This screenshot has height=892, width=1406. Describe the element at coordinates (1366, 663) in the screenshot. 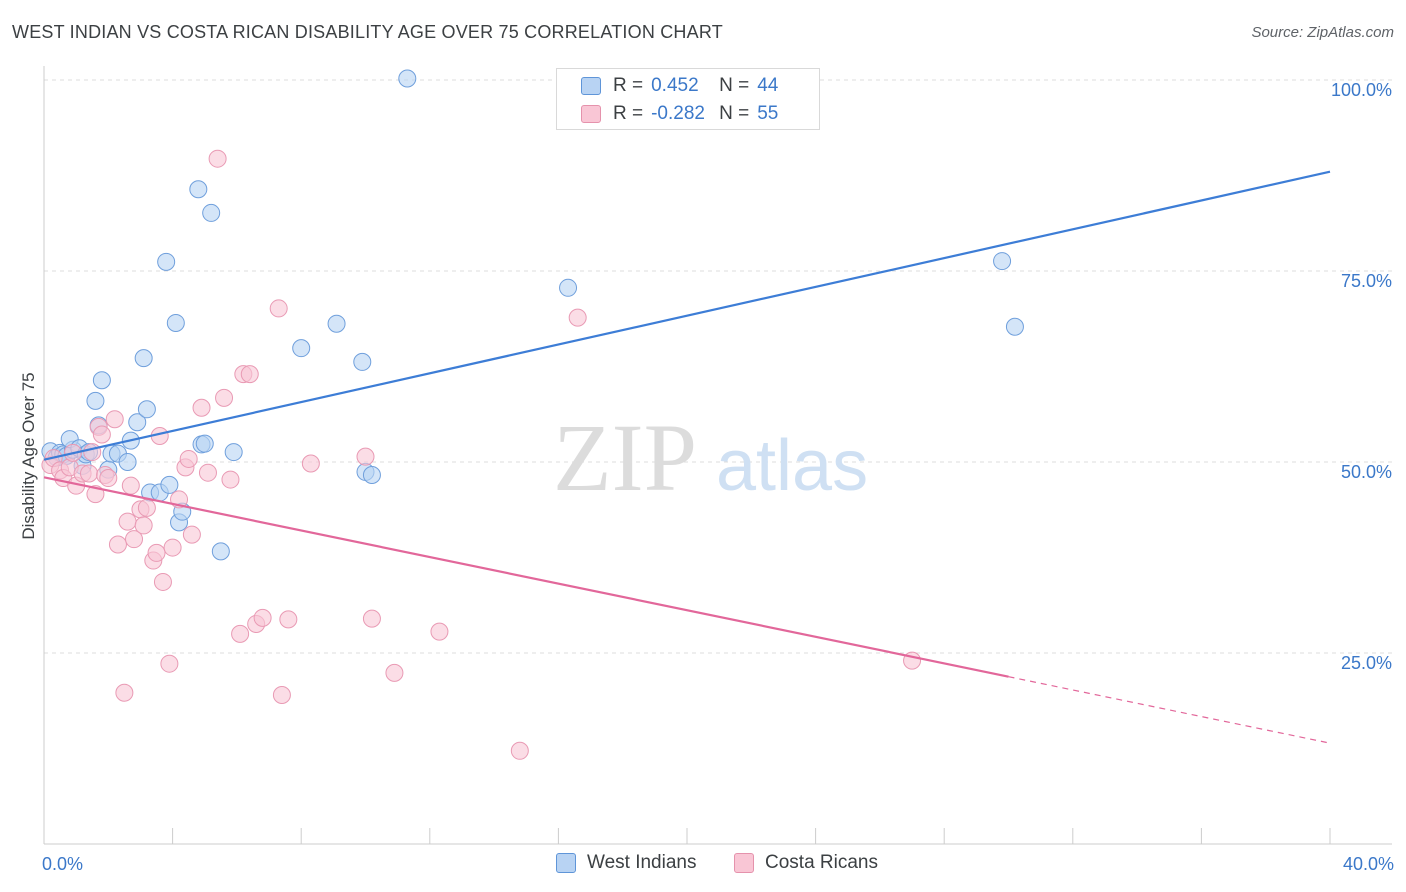

I see `y-tick-label: 25.0%` at that location.